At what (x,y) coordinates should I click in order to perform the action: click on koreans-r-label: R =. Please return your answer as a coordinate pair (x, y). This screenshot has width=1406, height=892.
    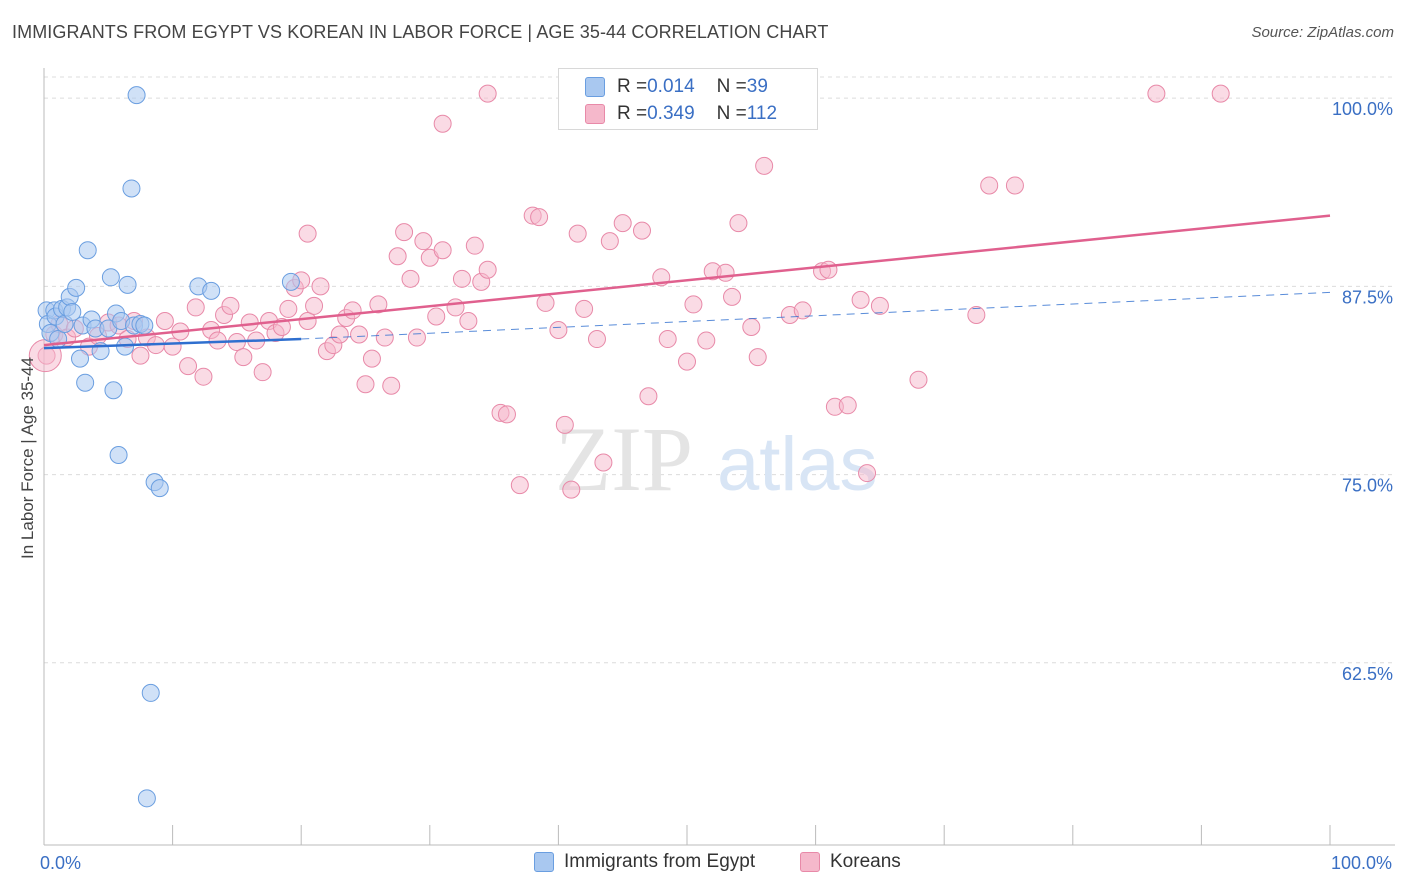
    Looking at the image, I should click on (632, 113).